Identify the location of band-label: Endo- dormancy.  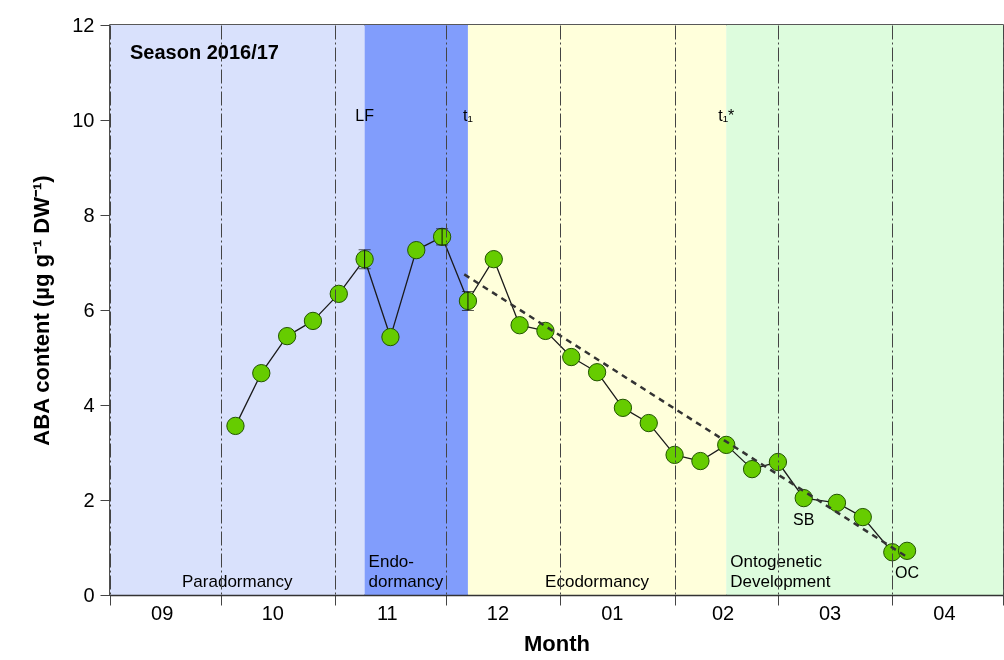
(406, 571).